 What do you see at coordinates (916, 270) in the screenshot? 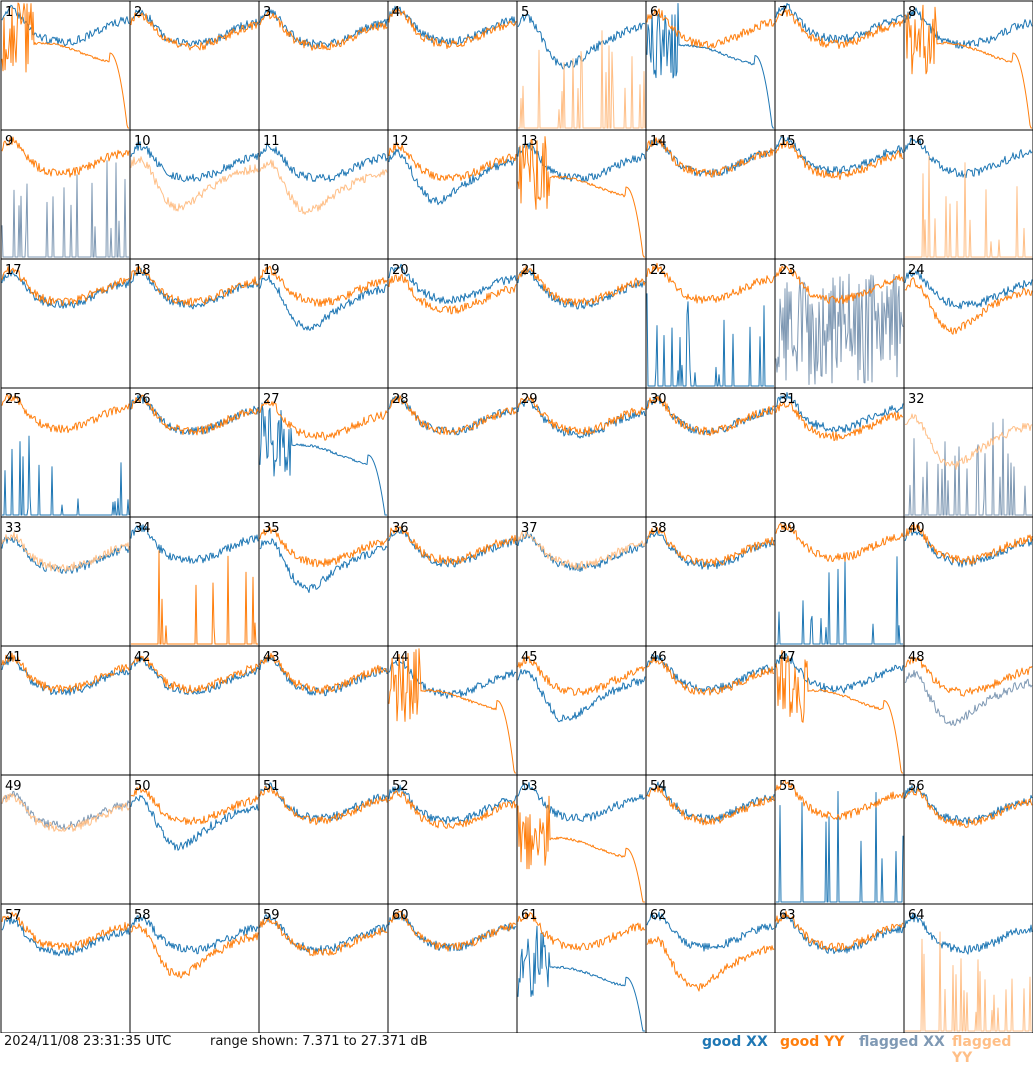
I see `panel-label: 24` at bounding box center [916, 270].